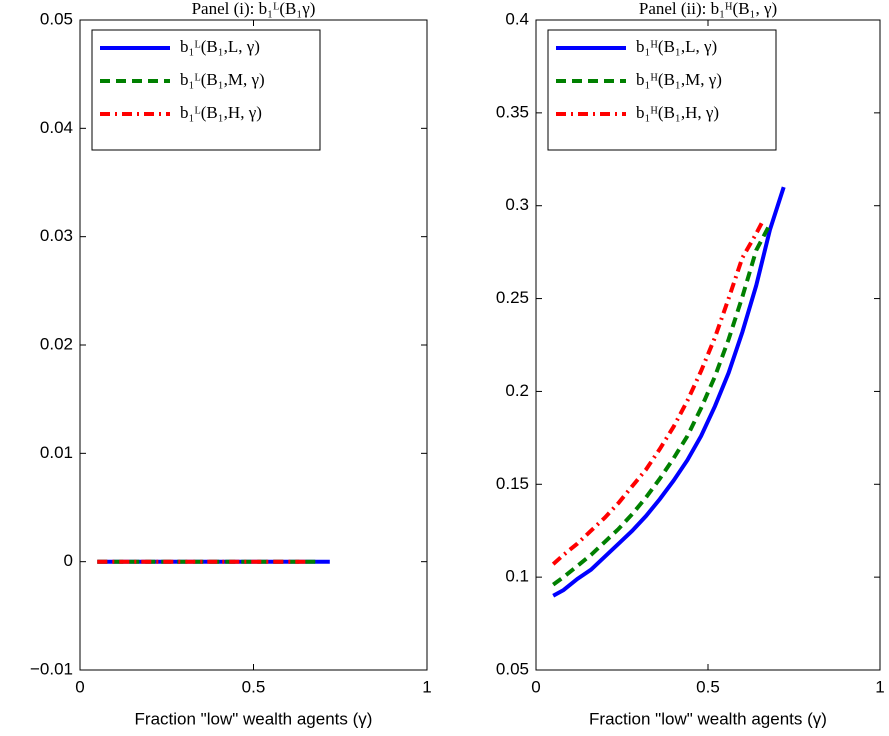  Describe the element at coordinates (56, 452) in the screenshot. I see `y-tick-label: 0.01` at that location.